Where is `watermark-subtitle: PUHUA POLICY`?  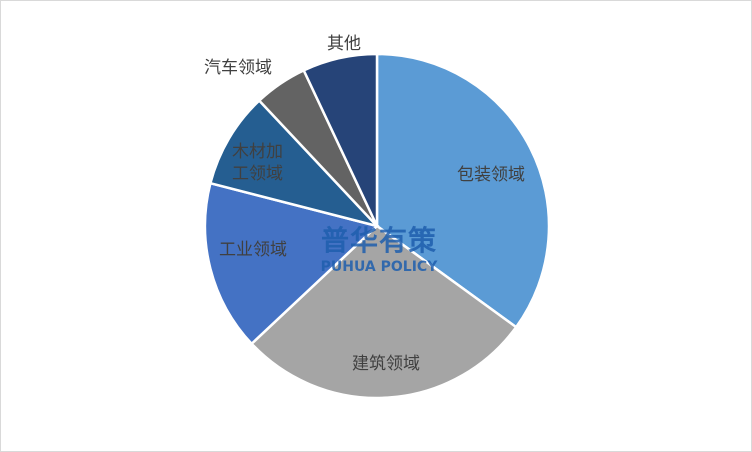 watermark-subtitle: PUHUA POLICY is located at coordinates (379, 267).